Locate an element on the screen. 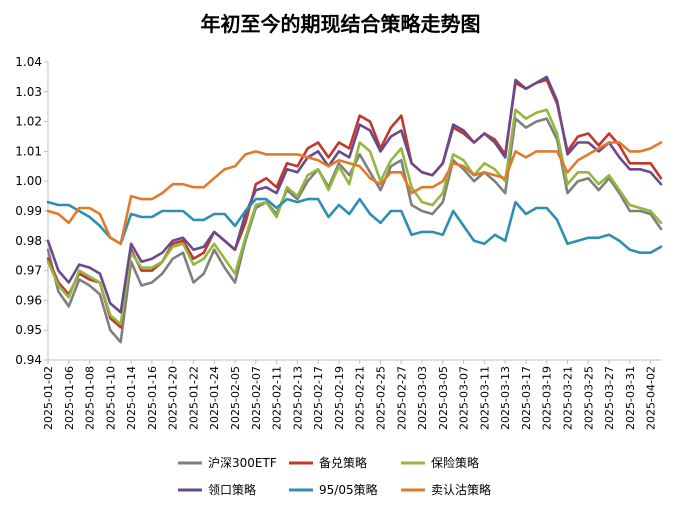  x-tick-label: 2025-01-24 is located at coordinates (214, 398).